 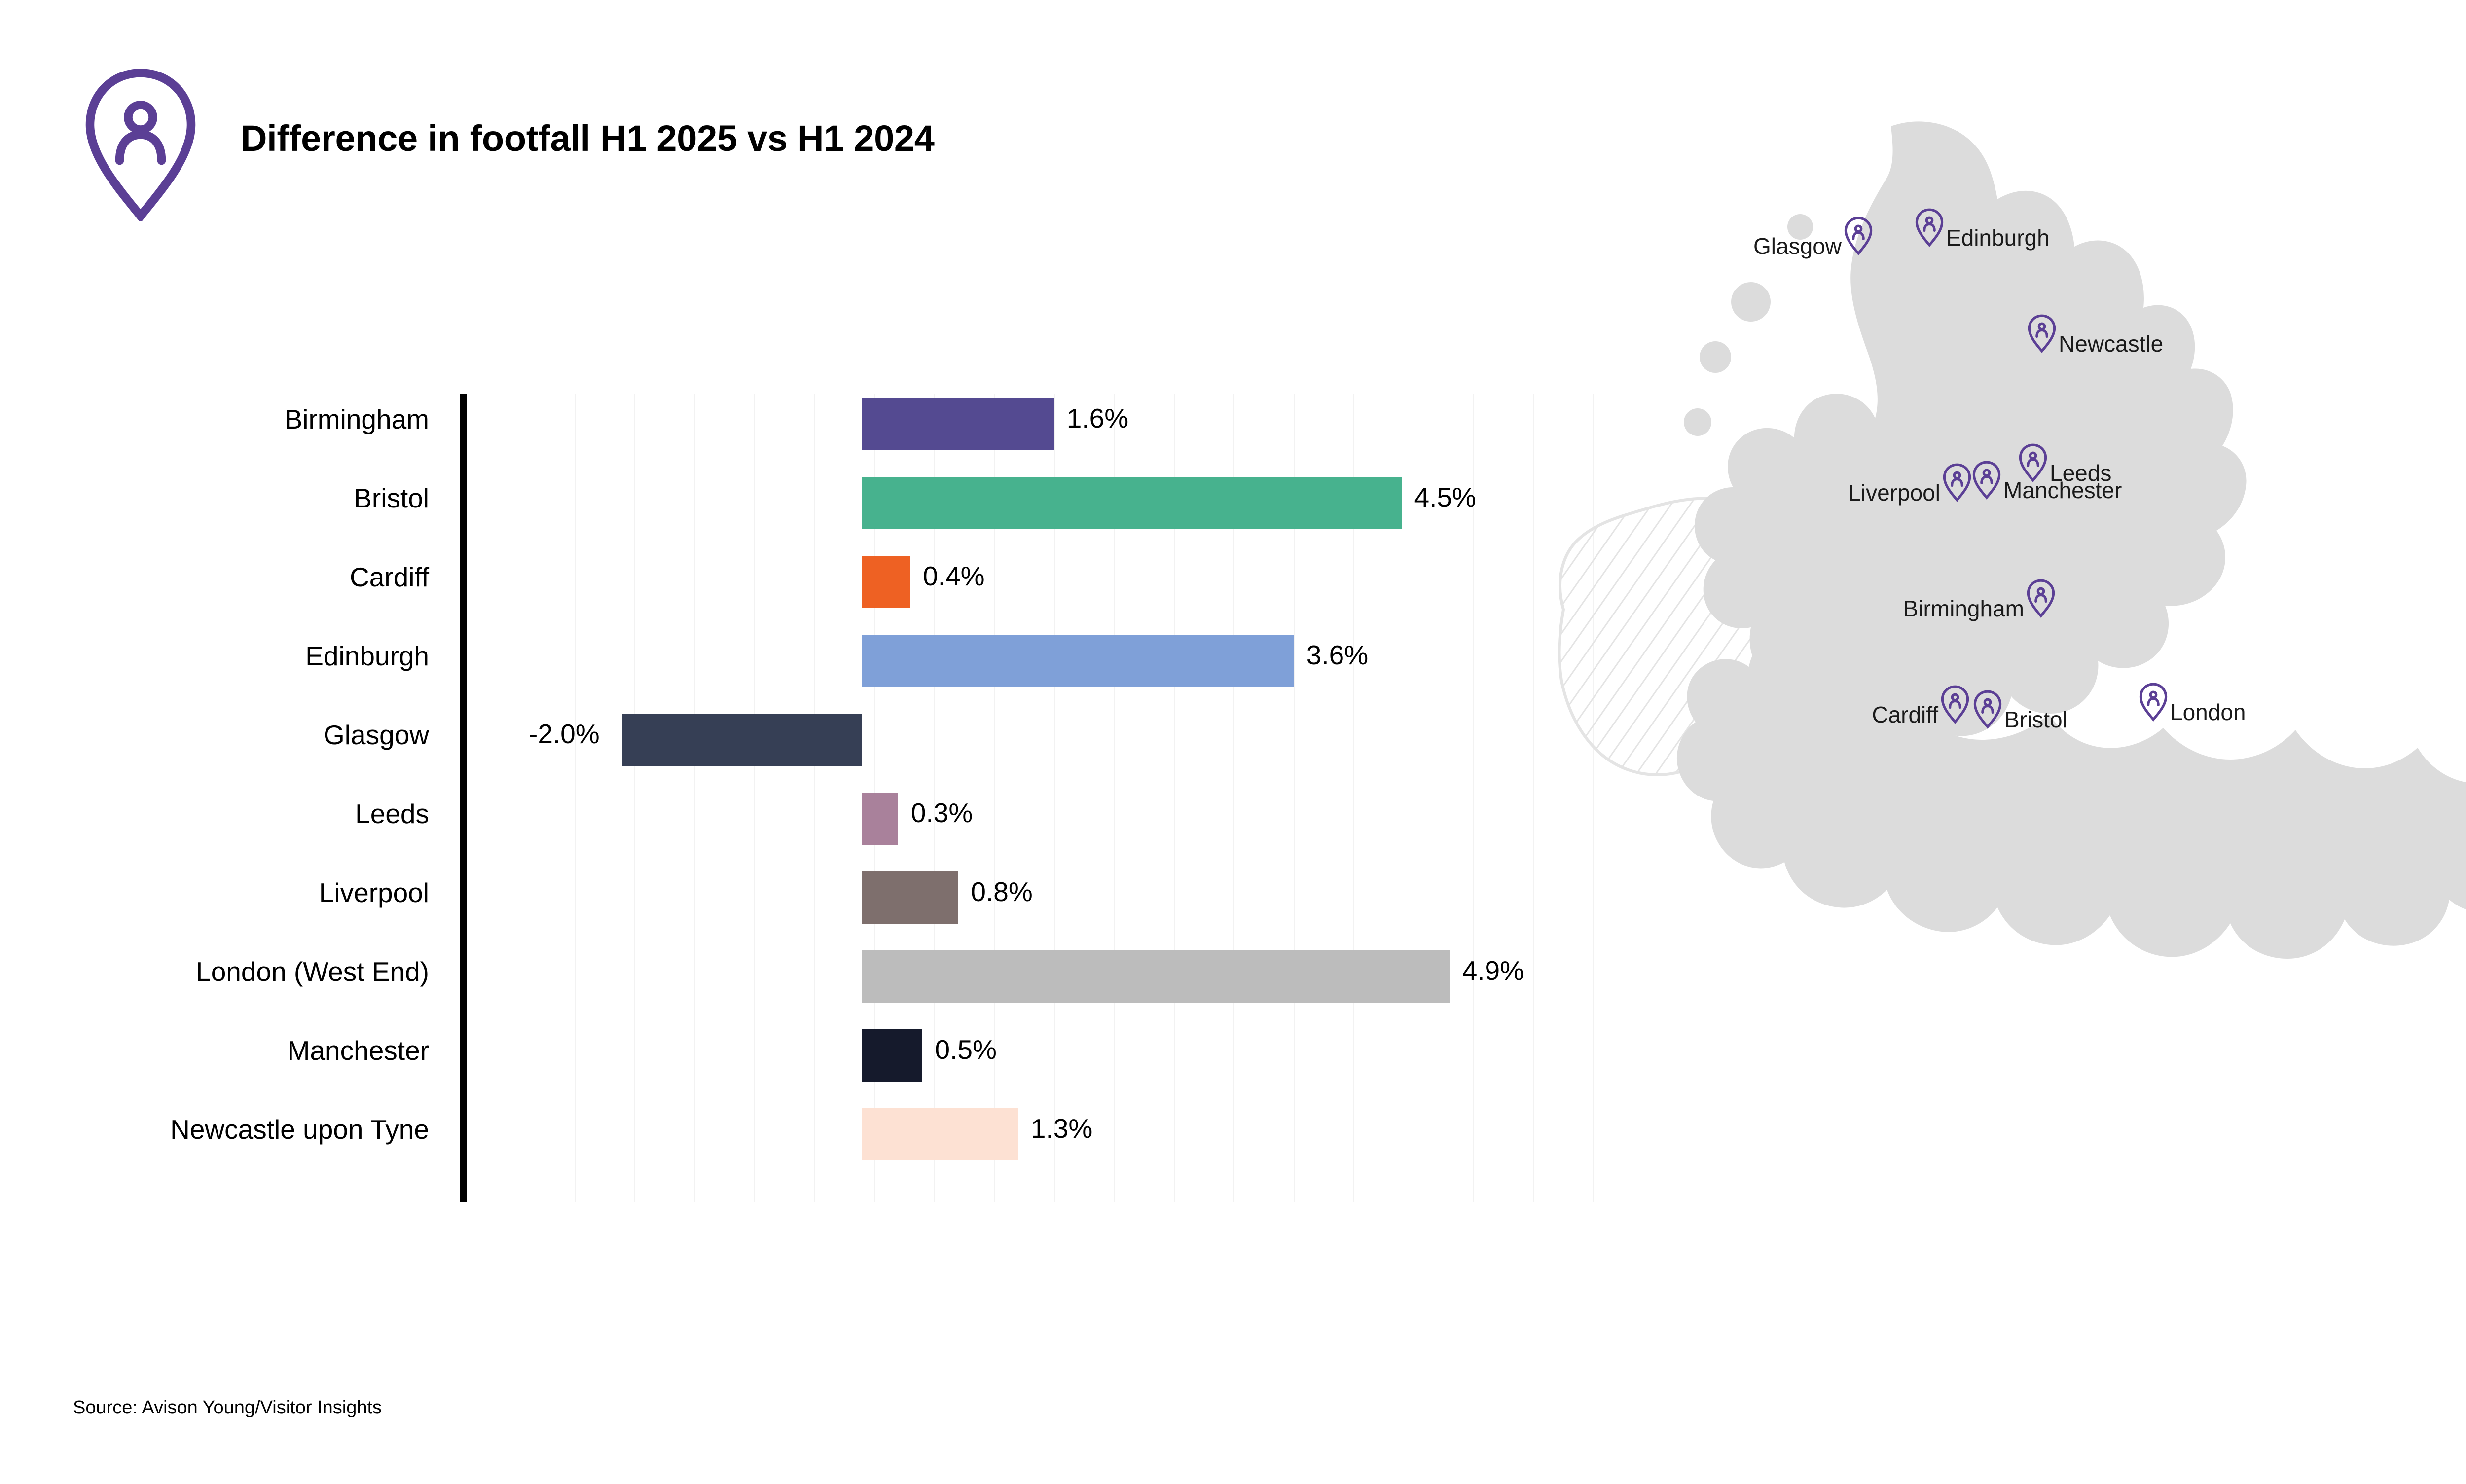 What do you see at coordinates (376, 735) in the screenshot?
I see `bar-category-label: Glasgow` at bounding box center [376, 735].